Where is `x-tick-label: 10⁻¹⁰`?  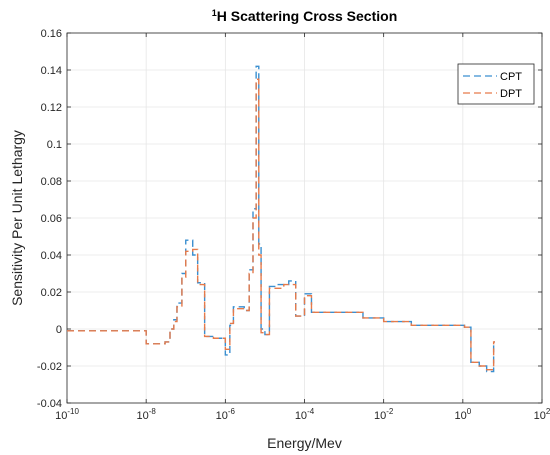 x-tick-label: 10⁻¹⁰ is located at coordinates (67, 414).